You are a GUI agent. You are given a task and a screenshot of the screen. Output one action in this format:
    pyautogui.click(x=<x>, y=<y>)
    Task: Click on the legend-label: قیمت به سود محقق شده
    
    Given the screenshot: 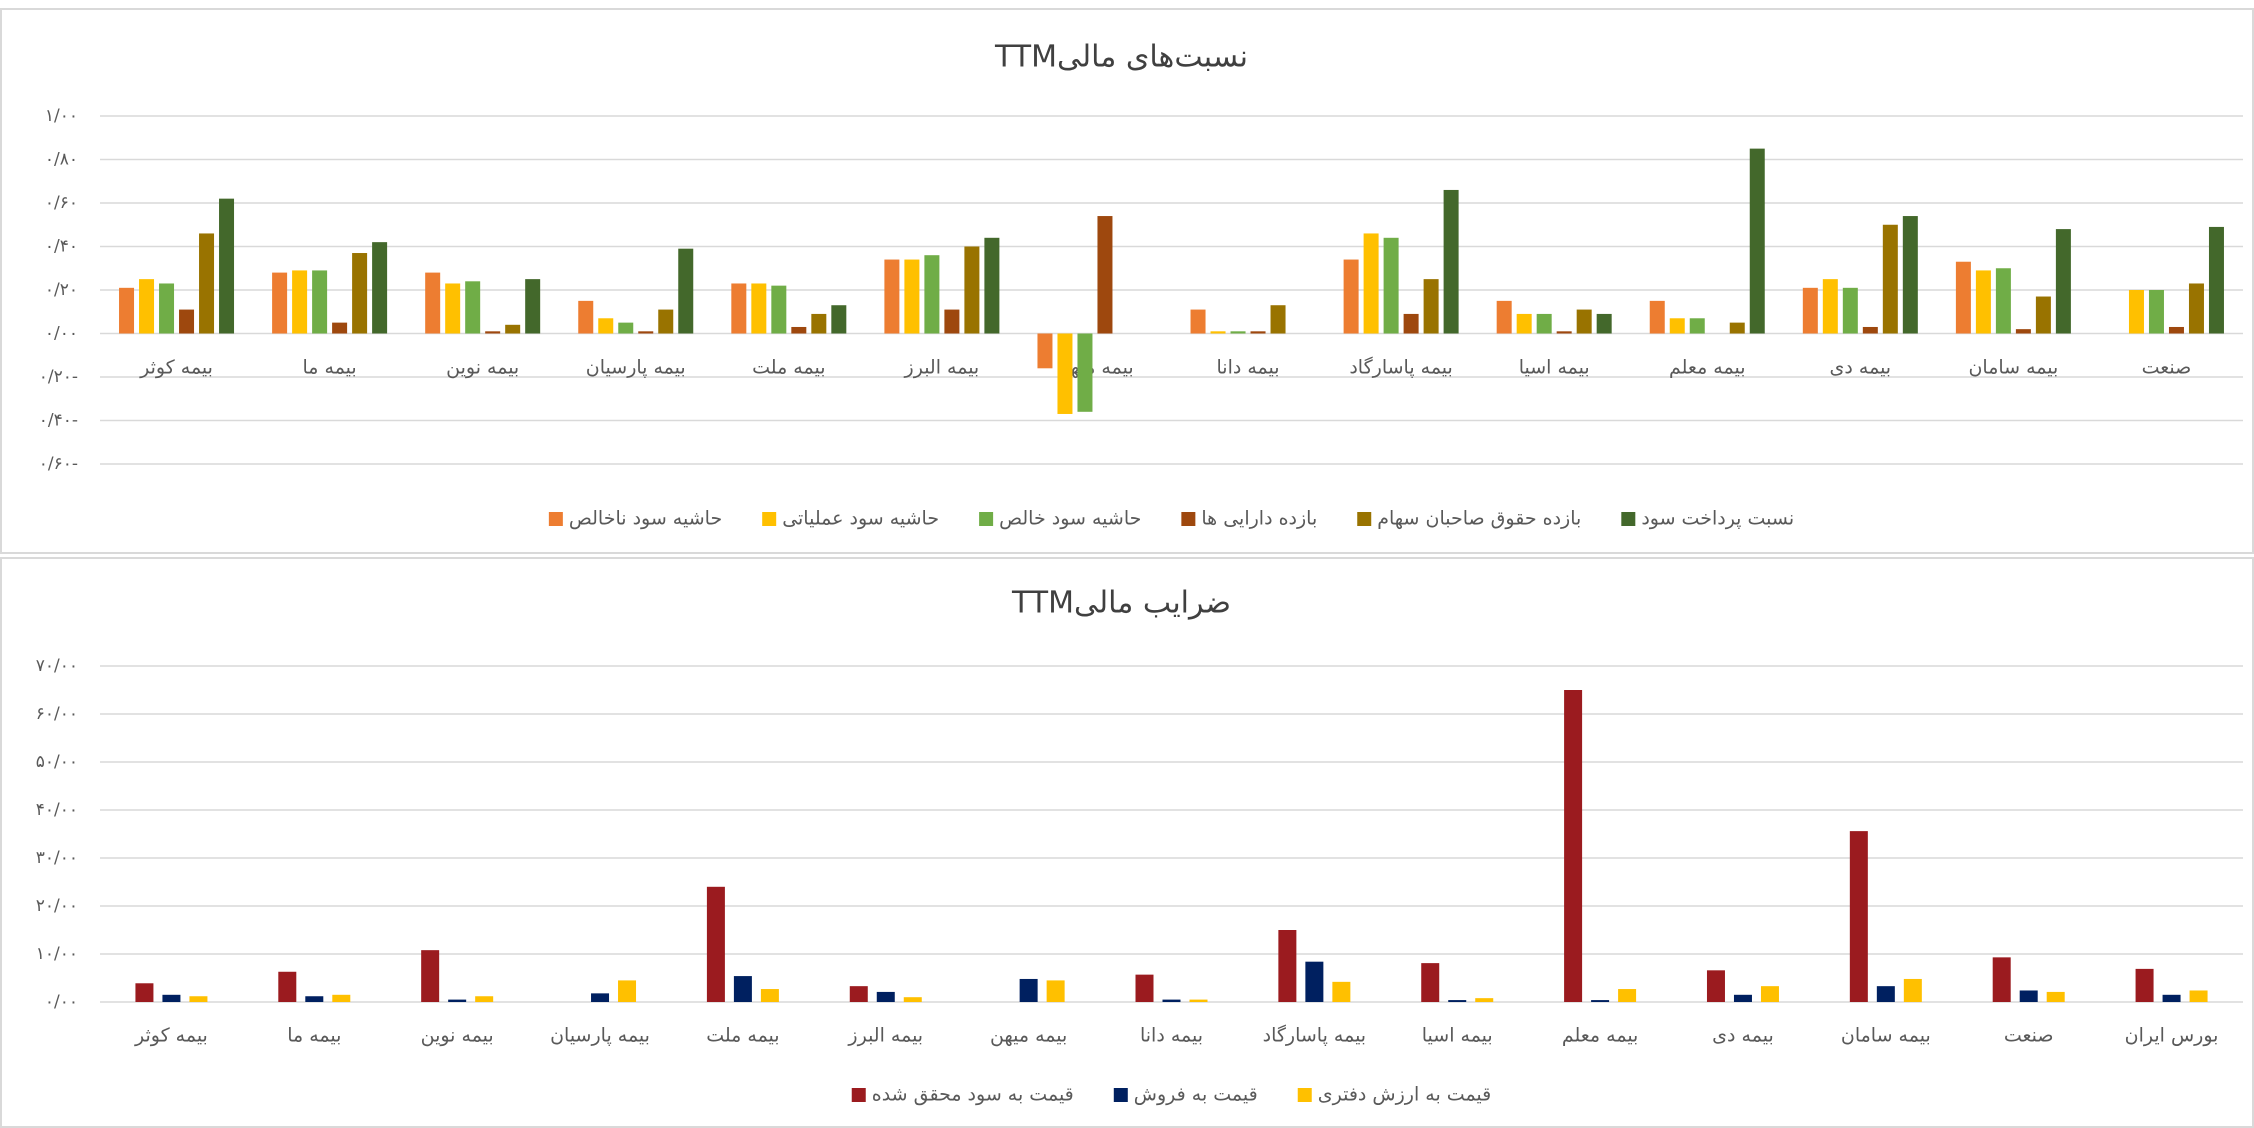 What is the action you would take?
    pyautogui.click(x=973, y=1095)
    